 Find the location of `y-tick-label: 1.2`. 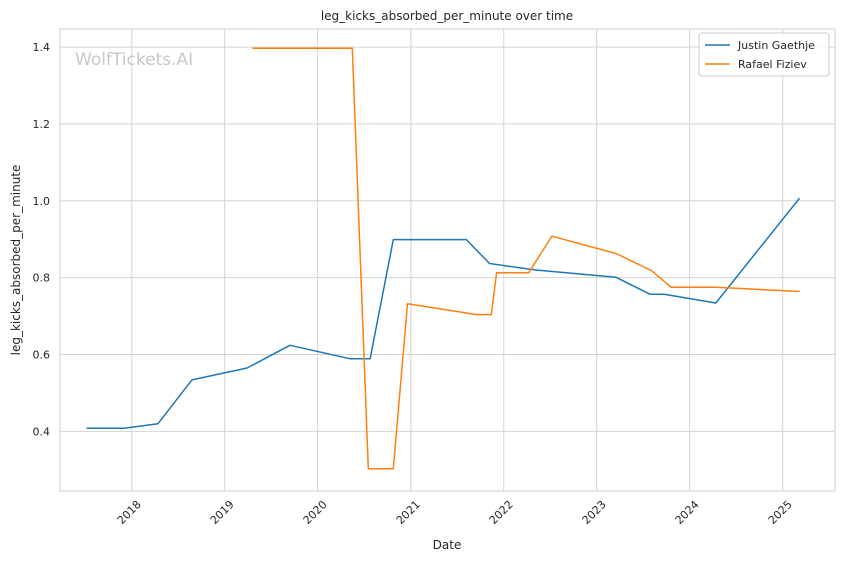

y-tick-label: 1.2 is located at coordinates (42, 124).